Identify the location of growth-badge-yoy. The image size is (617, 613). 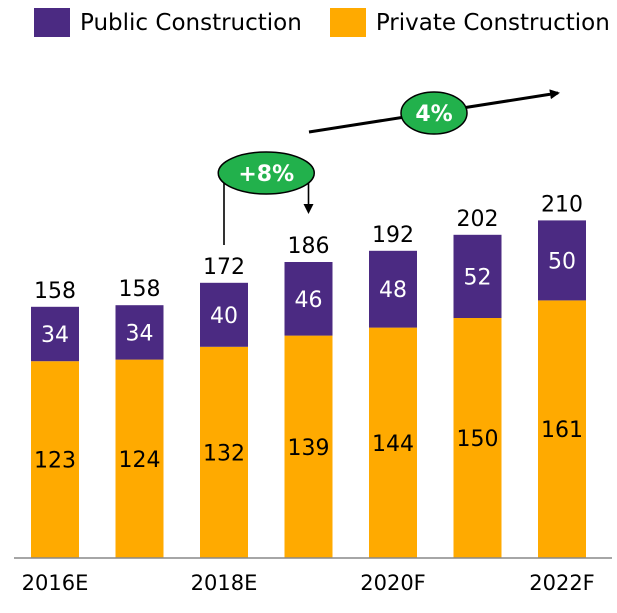
(266, 173).